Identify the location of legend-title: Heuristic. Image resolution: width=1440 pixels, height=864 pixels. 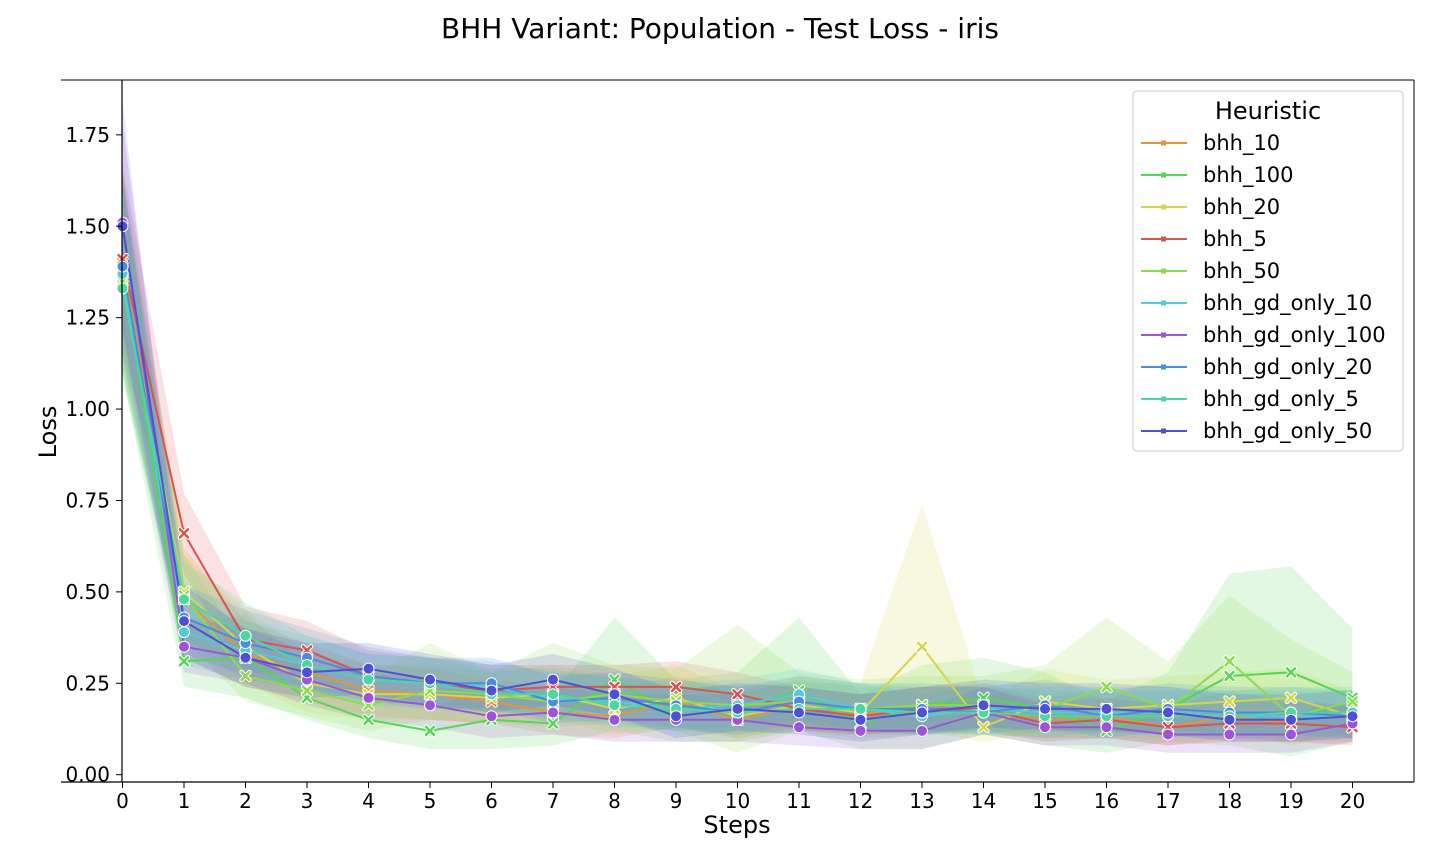
(1268, 111).